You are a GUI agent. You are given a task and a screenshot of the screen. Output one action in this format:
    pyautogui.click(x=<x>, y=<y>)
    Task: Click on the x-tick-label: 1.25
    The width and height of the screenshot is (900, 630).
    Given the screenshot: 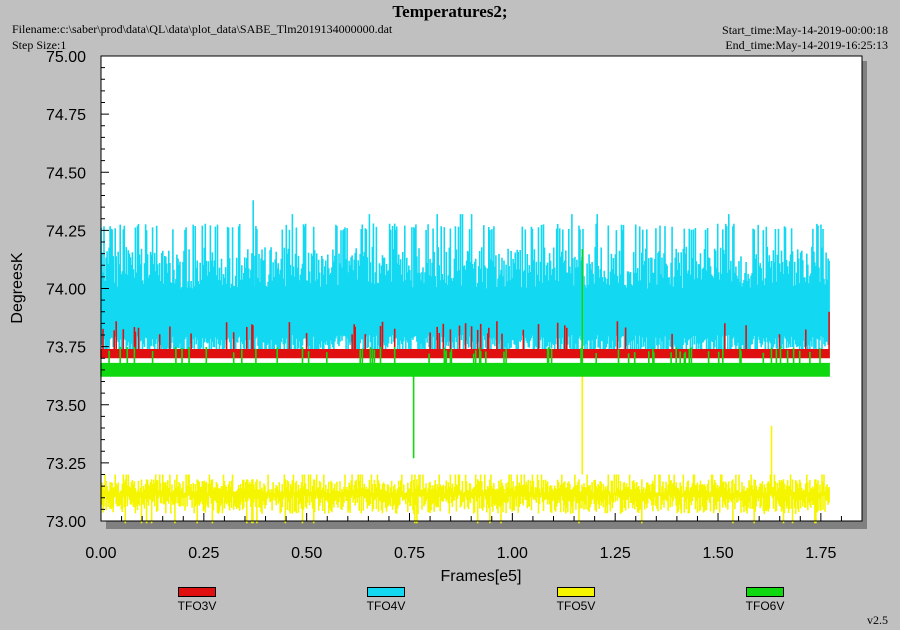 What is the action you would take?
    pyautogui.click(x=615, y=553)
    